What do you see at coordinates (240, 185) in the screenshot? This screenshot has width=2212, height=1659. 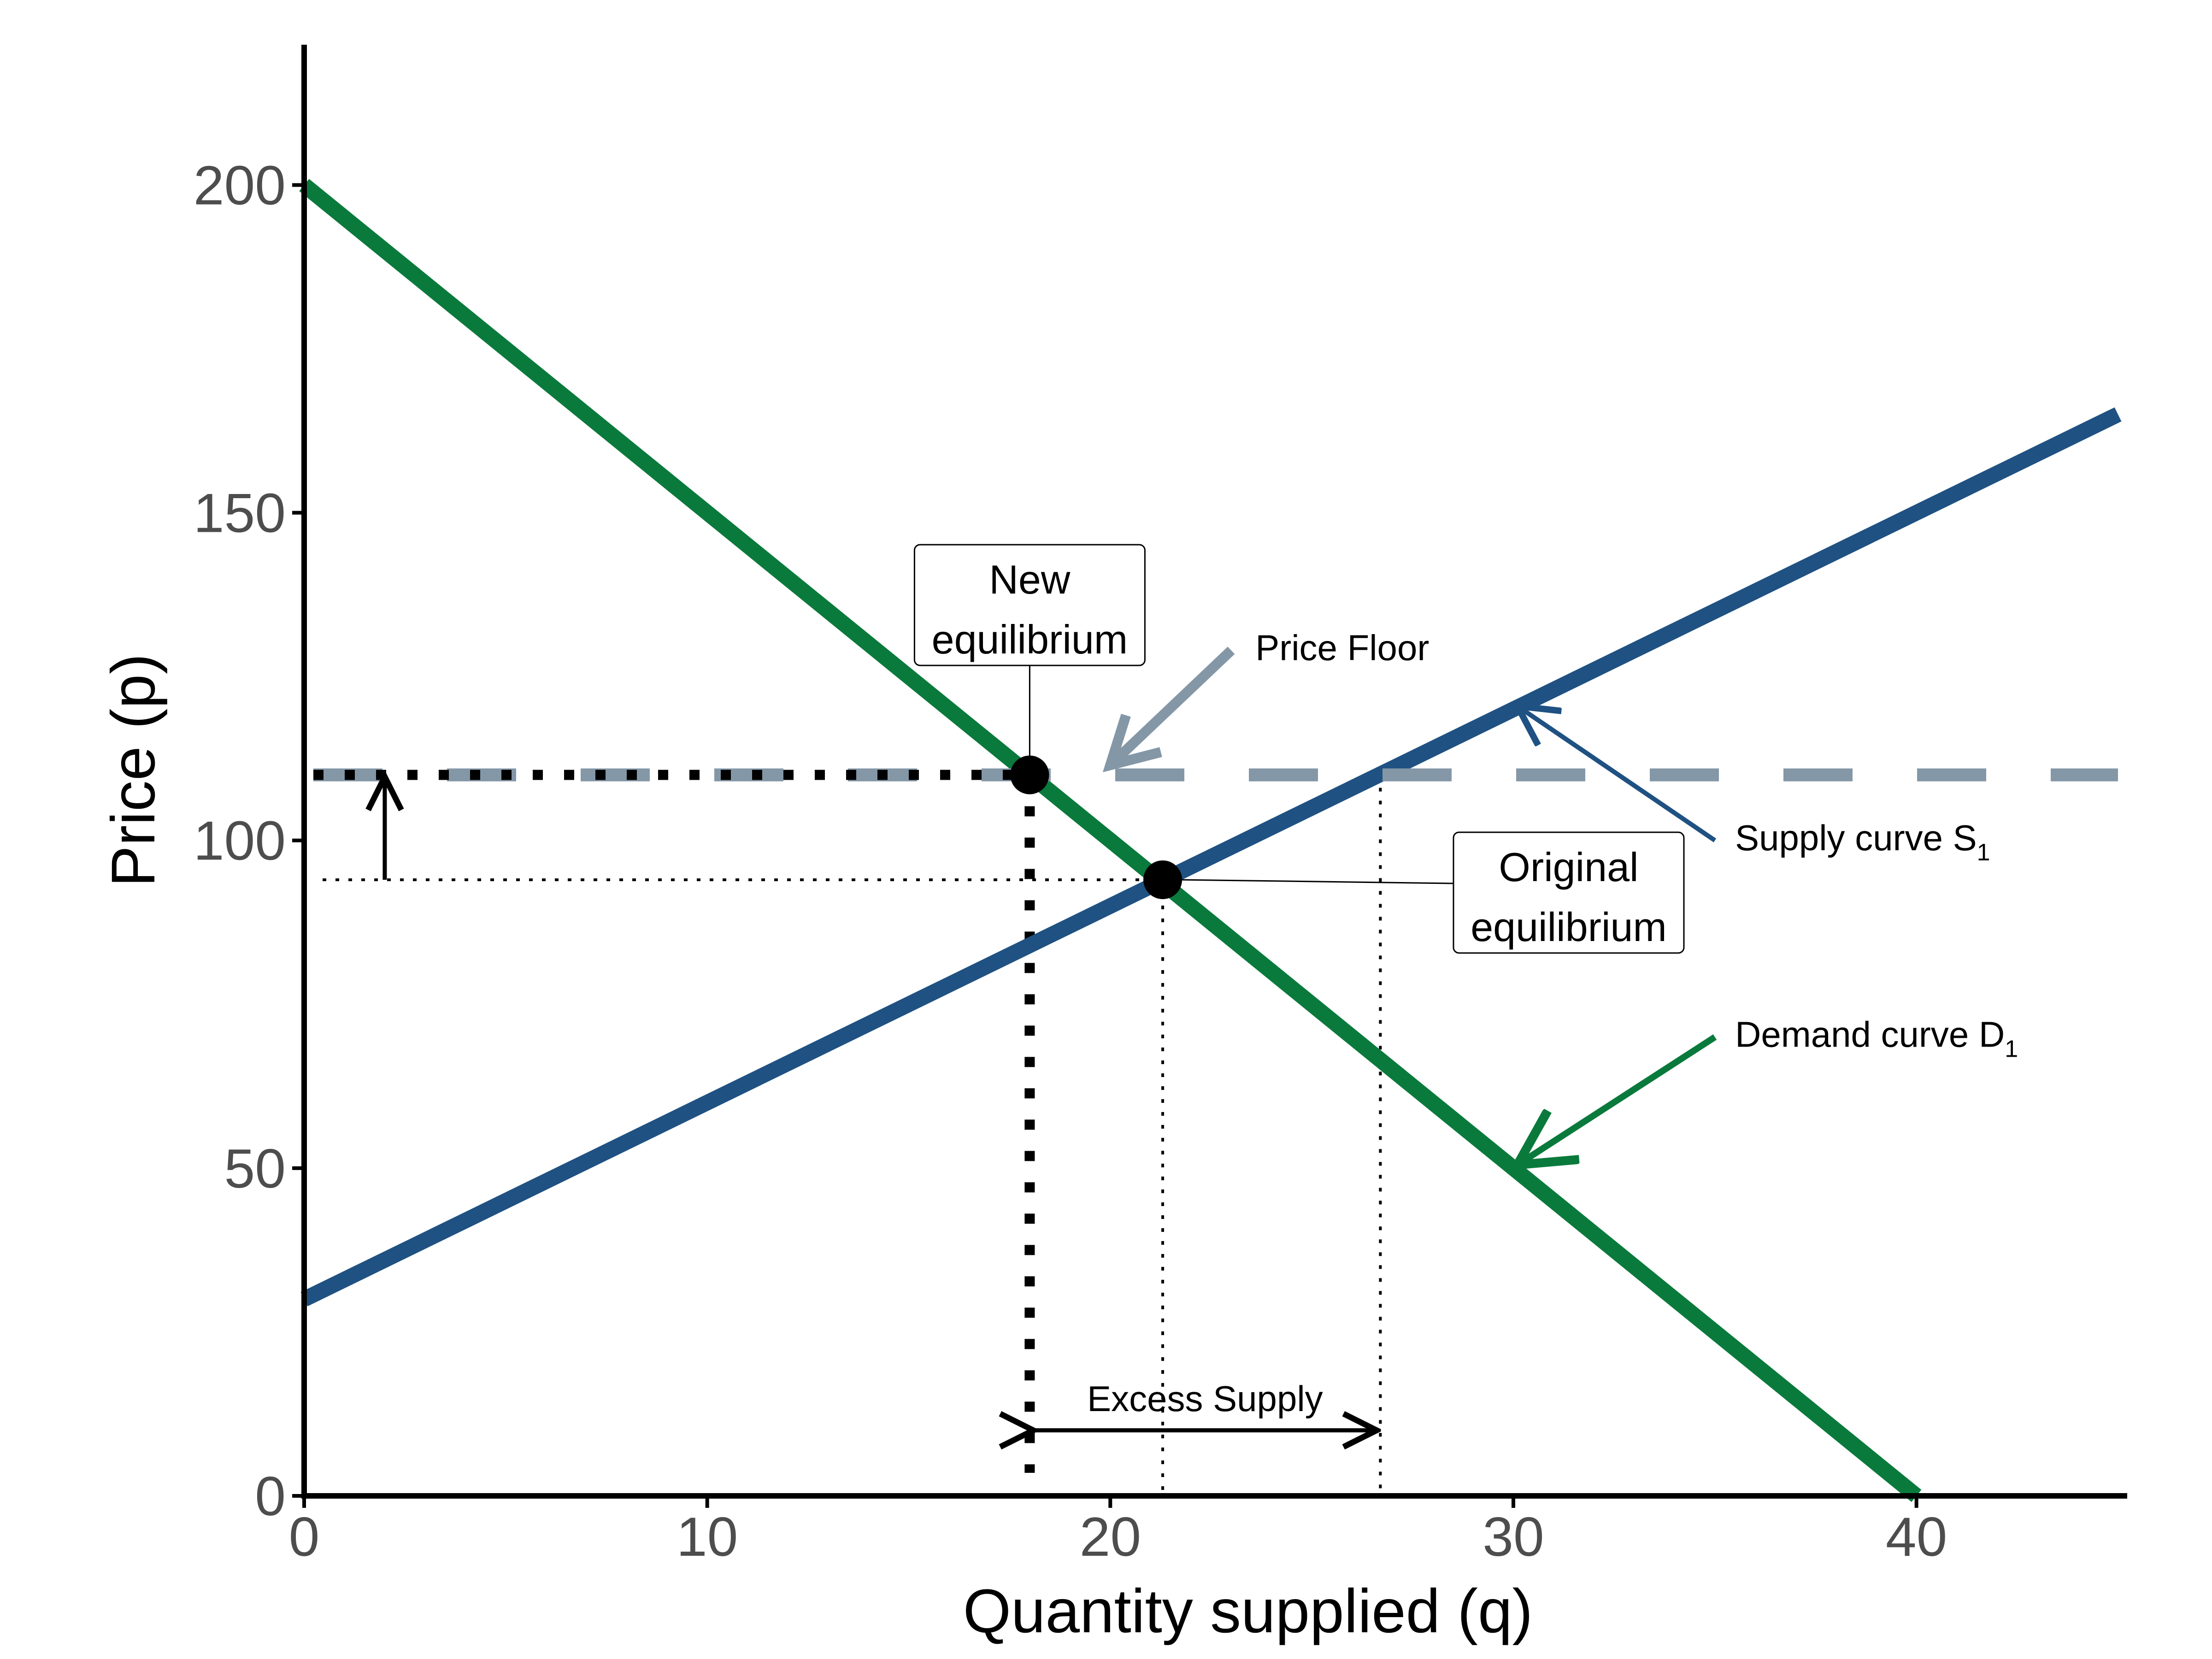 I see `y-tick-label: 200` at bounding box center [240, 185].